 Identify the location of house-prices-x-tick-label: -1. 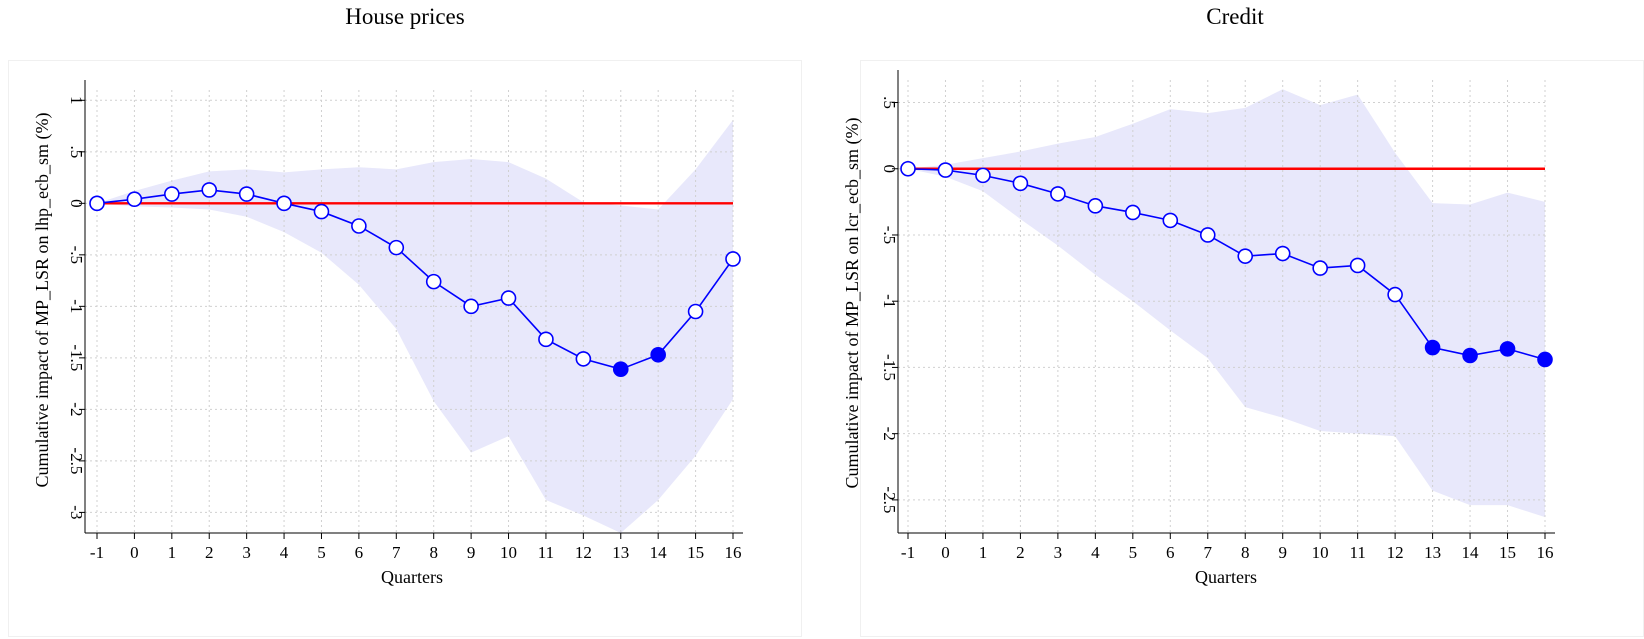
(97, 552).